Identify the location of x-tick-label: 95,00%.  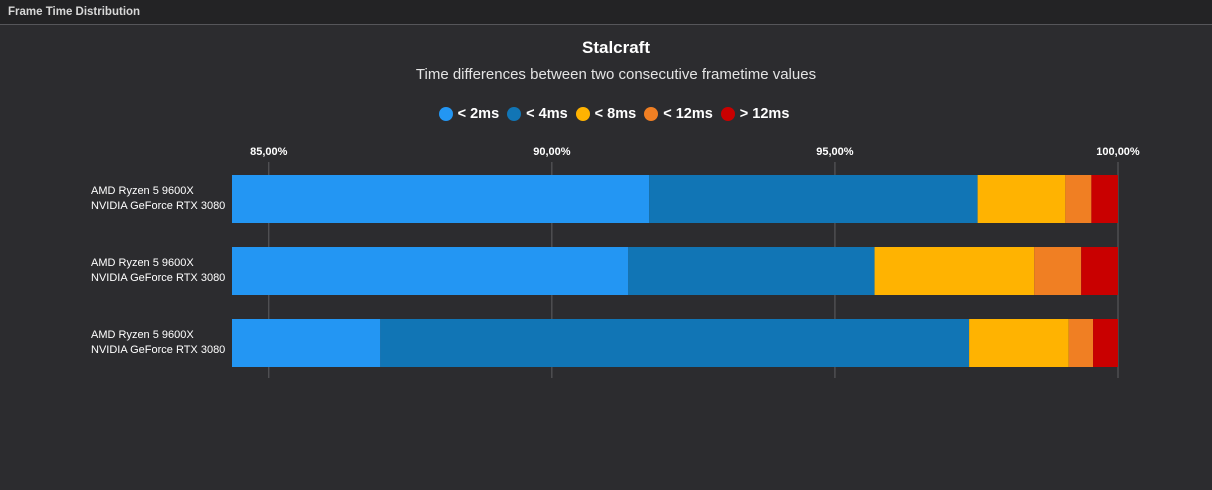
(835, 152).